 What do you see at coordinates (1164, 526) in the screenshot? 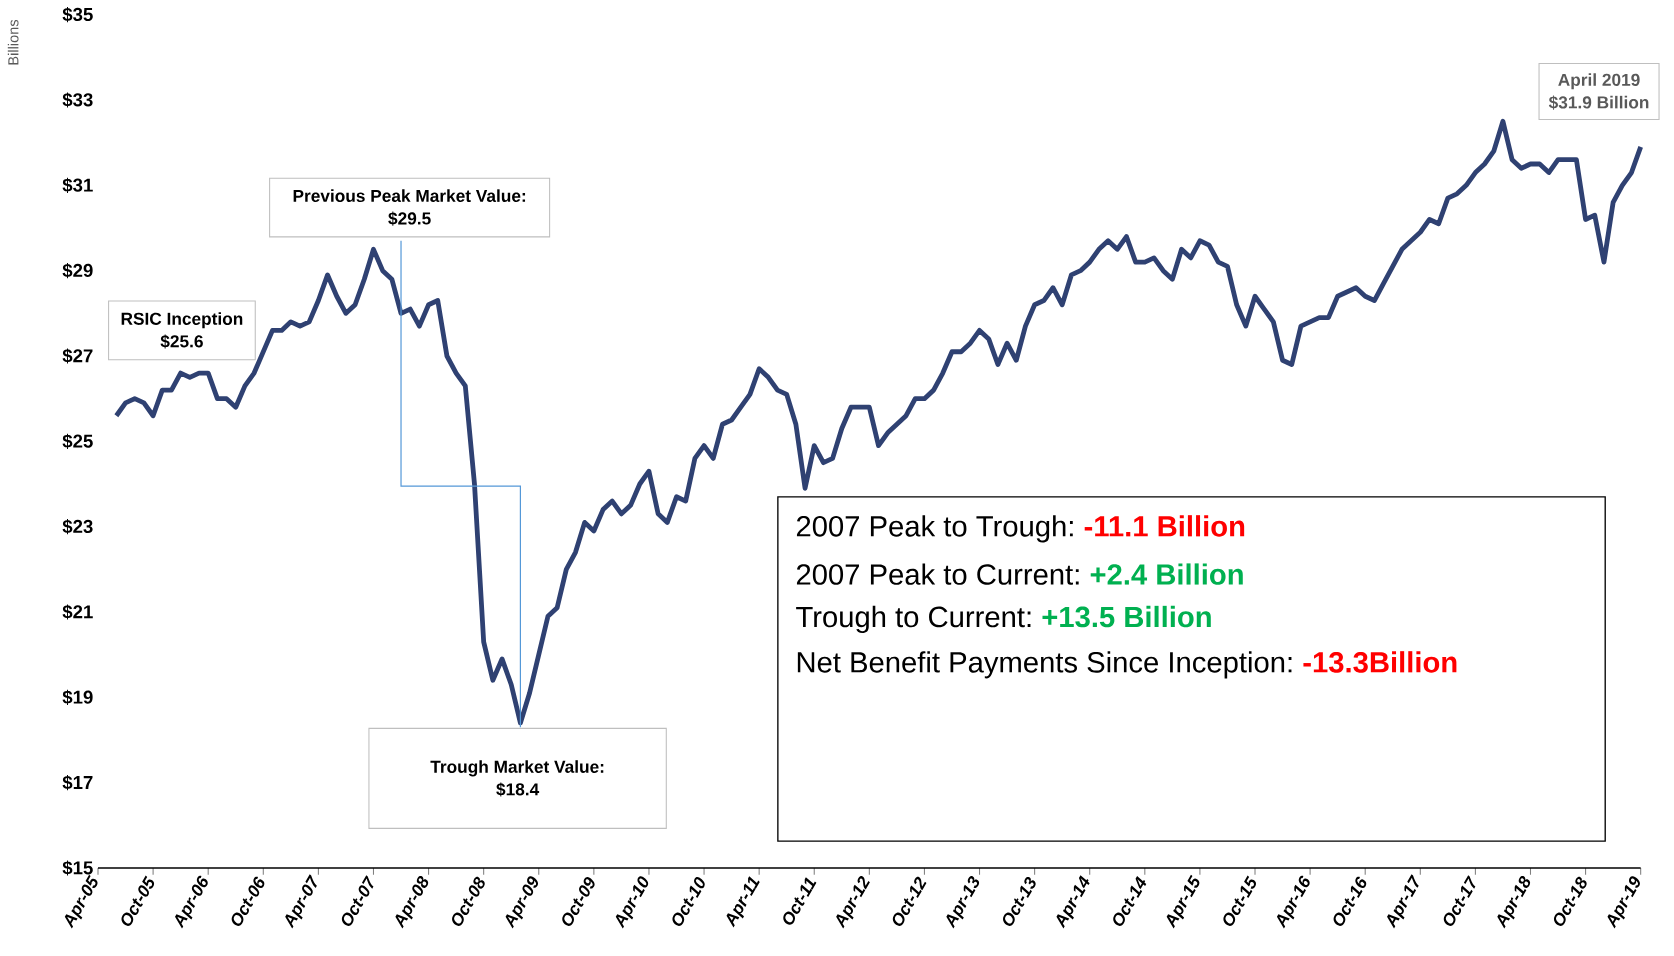
I see `annotation: -11.1 Billion` at bounding box center [1164, 526].